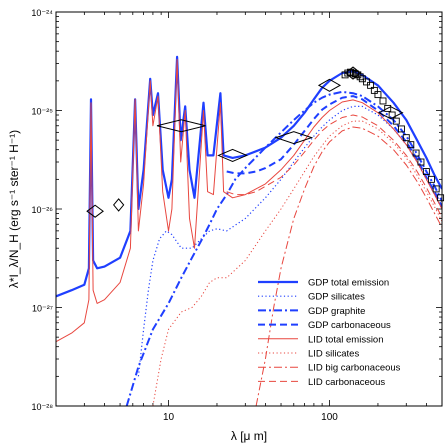  Describe the element at coordinates (333, 354) in the screenshot. I see `legend-label: LID silicates` at that location.